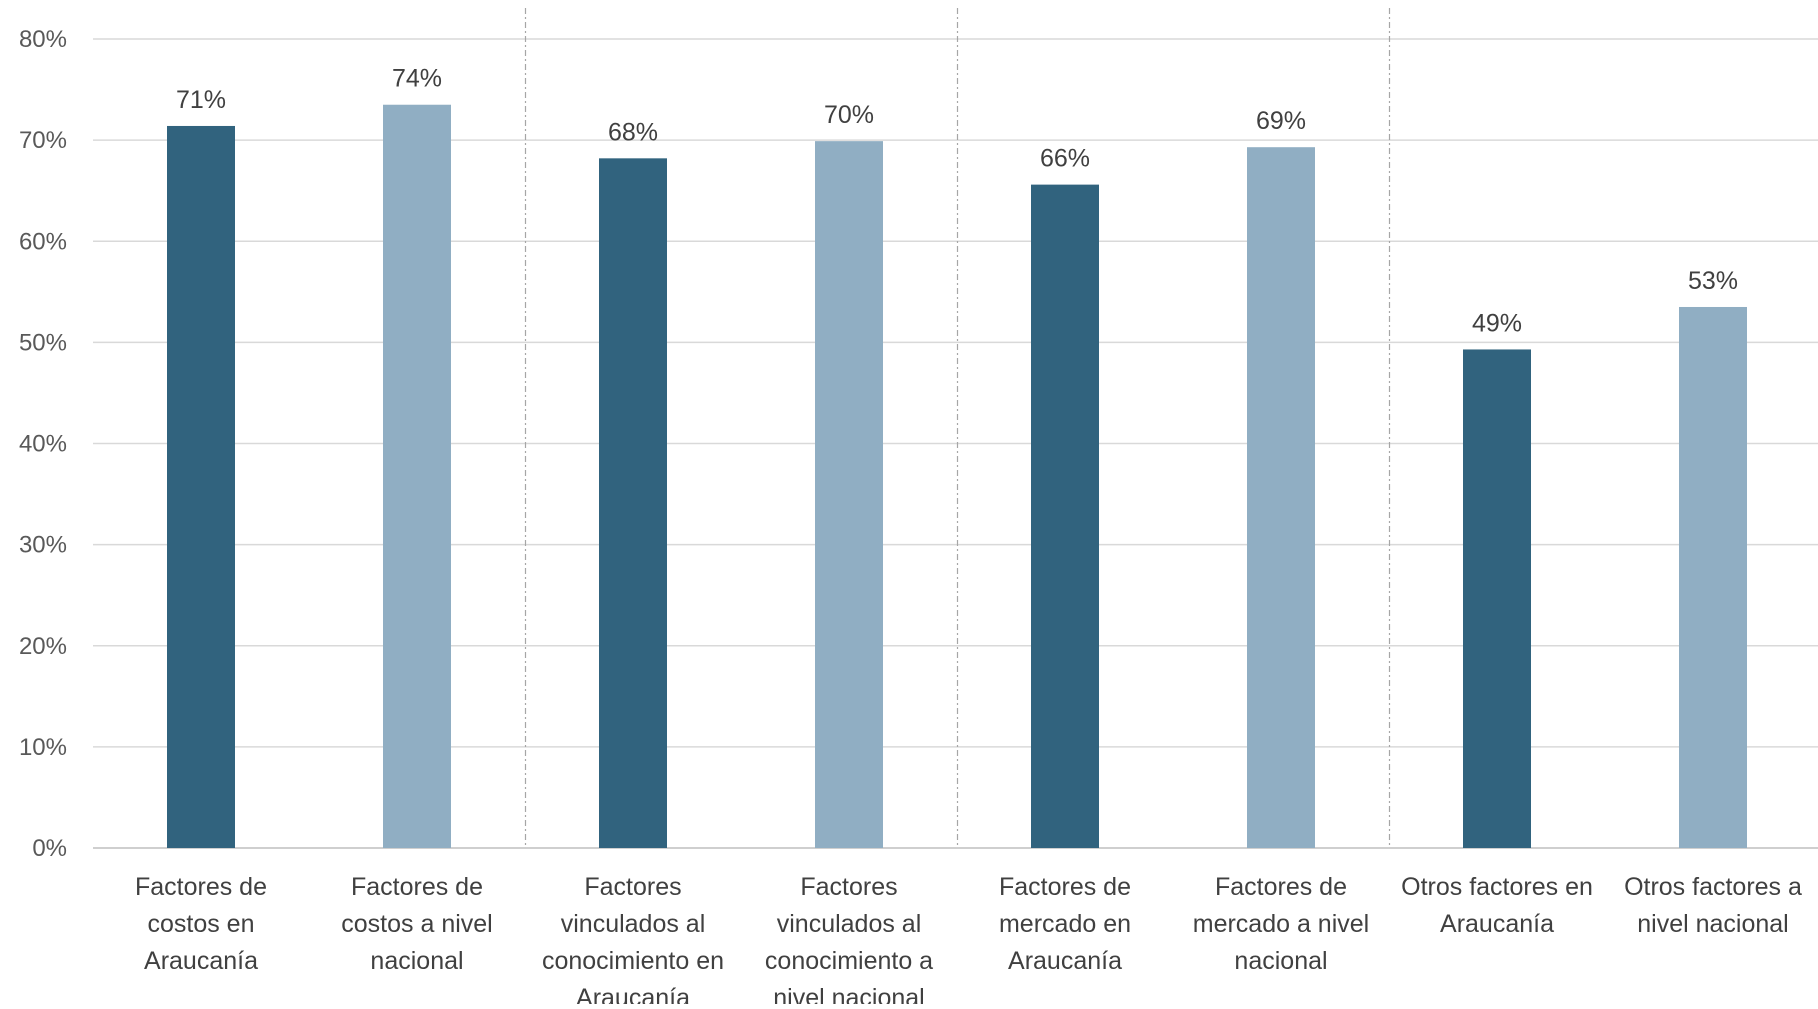 The image size is (1818, 1009). I want to click on y-tick-label: 60%, so click(43, 241).